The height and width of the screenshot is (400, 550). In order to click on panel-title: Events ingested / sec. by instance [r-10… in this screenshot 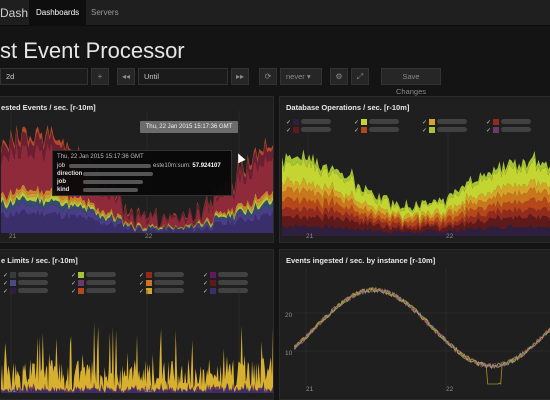, I will do `click(361, 260)`.